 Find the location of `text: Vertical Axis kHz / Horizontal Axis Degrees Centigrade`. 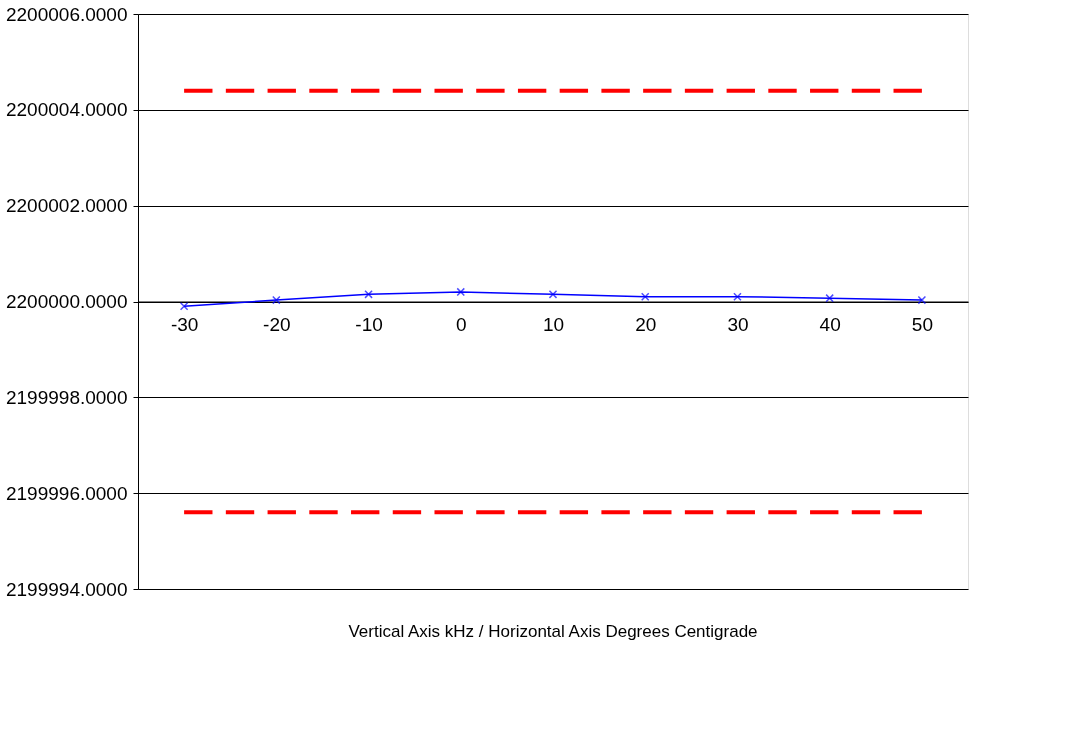

text: Vertical Axis kHz / Horizontal Axis Degrees Centigrade is located at coordinates (553, 631).